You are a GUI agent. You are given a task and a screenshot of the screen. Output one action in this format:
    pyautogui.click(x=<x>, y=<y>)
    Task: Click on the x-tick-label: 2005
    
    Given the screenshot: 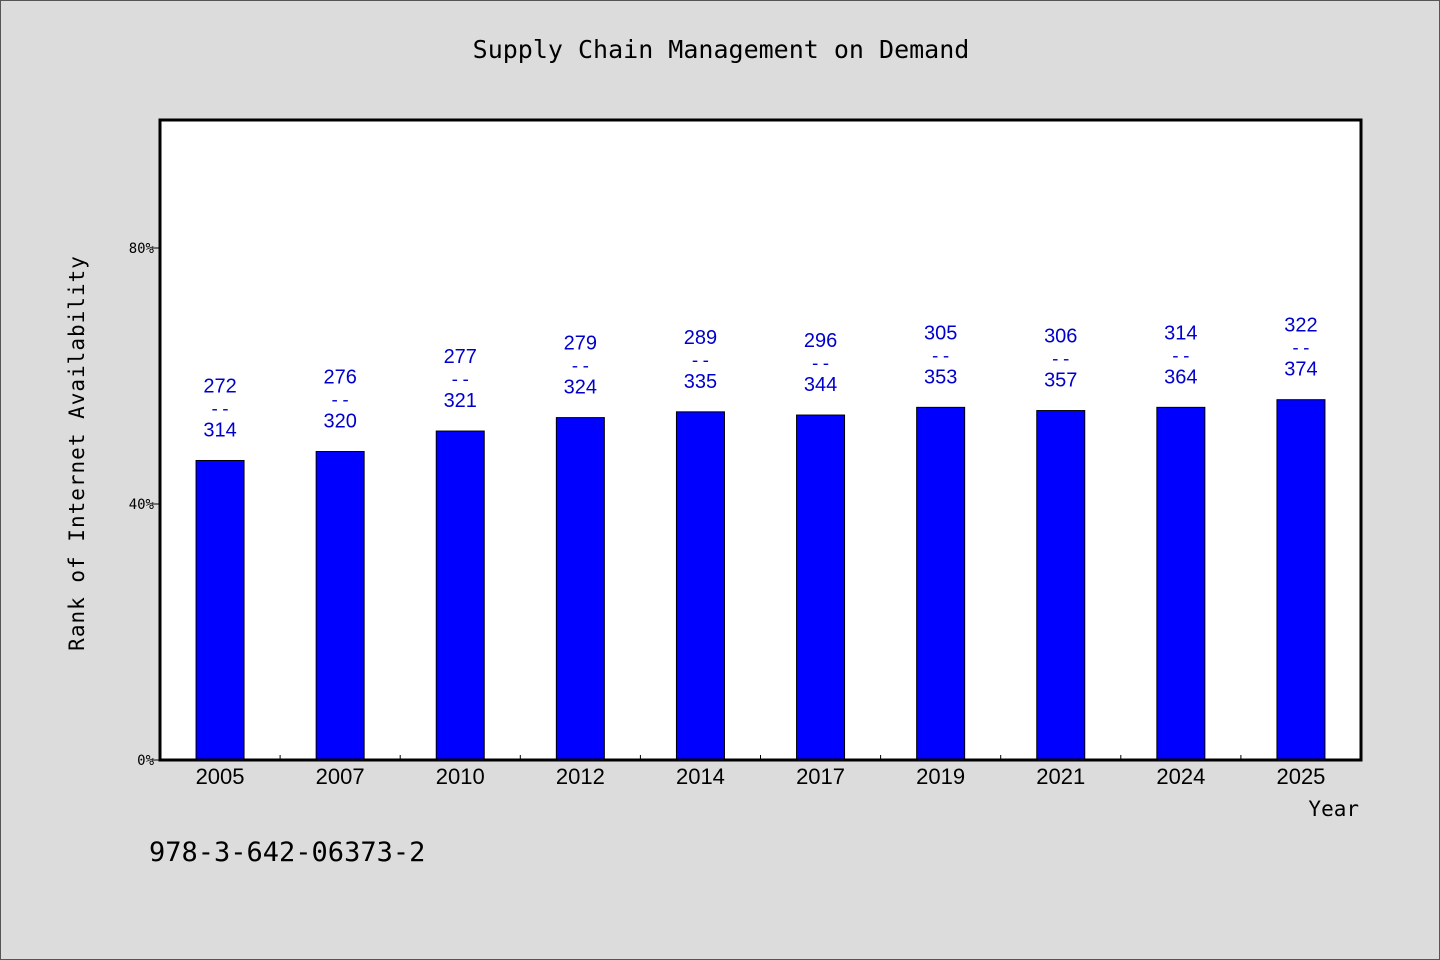 What is the action you would take?
    pyautogui.click(x=220, y=776)
    